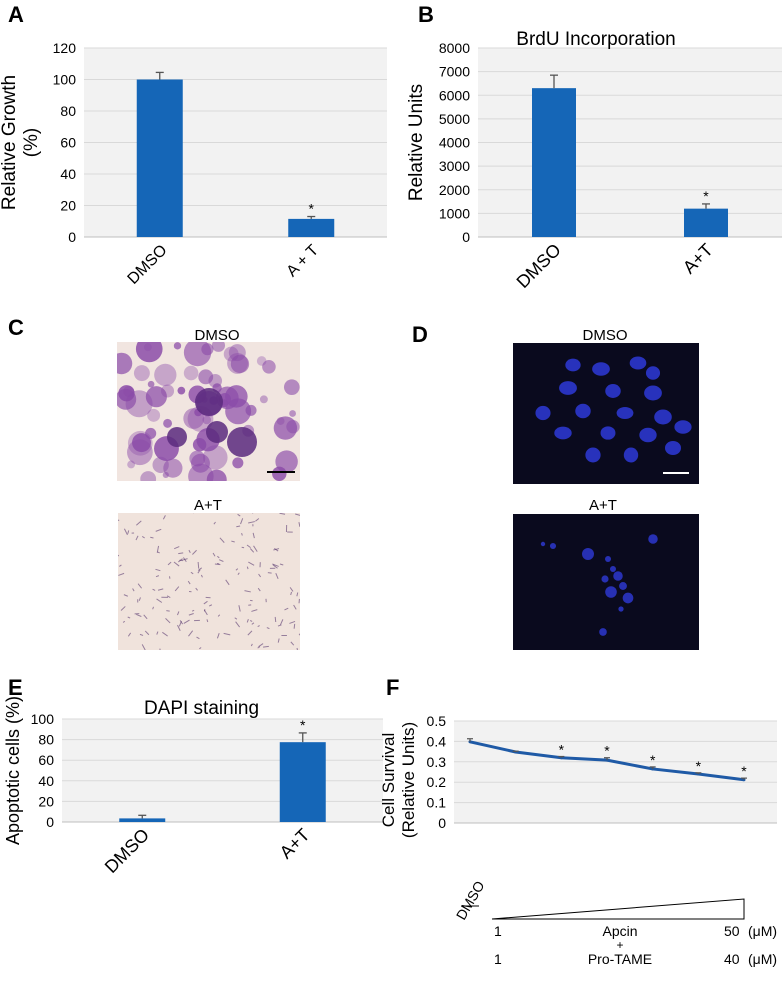 The width and height of the screenshot is (782, 986). I want to click on plus-label: +, so click(619, 945).